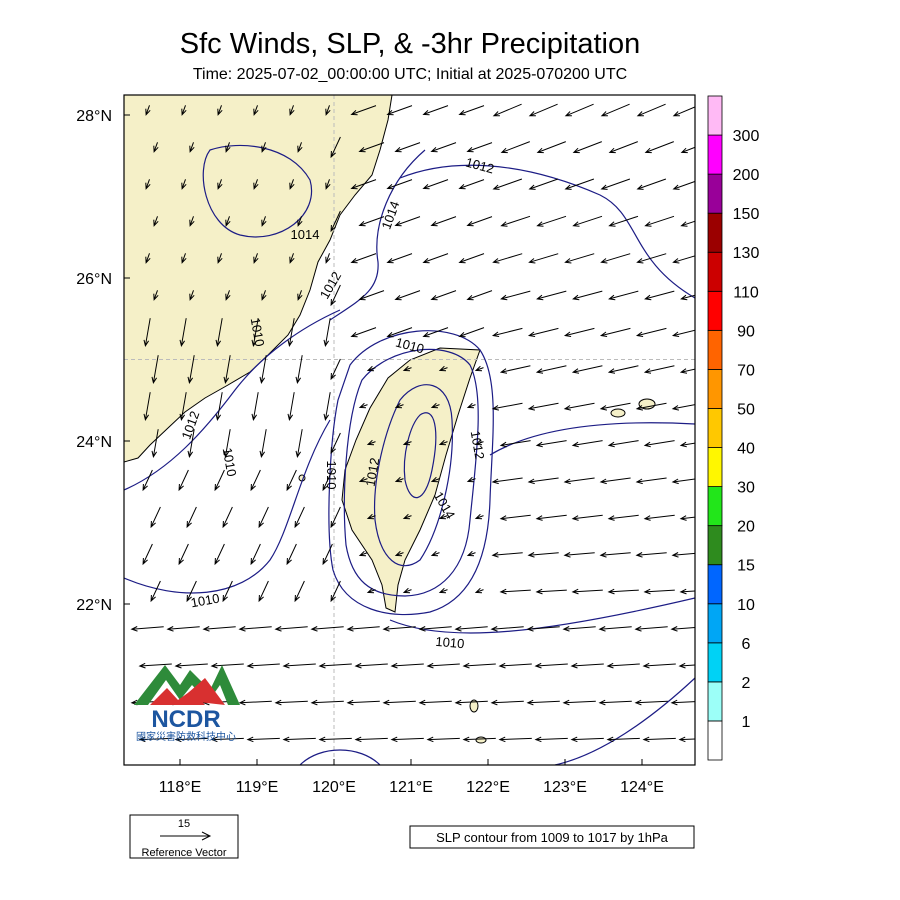 The image size is (900, 900). I want to click on colorbar-label: 130, so click(746, 253).